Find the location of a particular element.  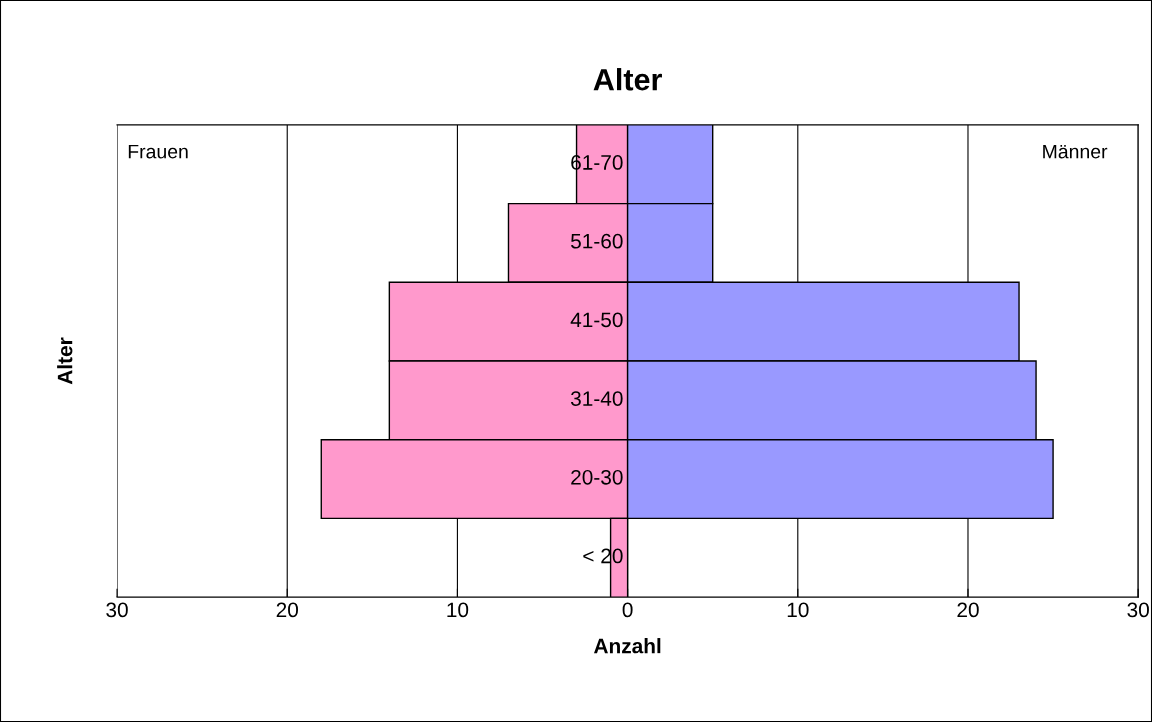

annotation: Männer is located at coordinates (1075, 151).